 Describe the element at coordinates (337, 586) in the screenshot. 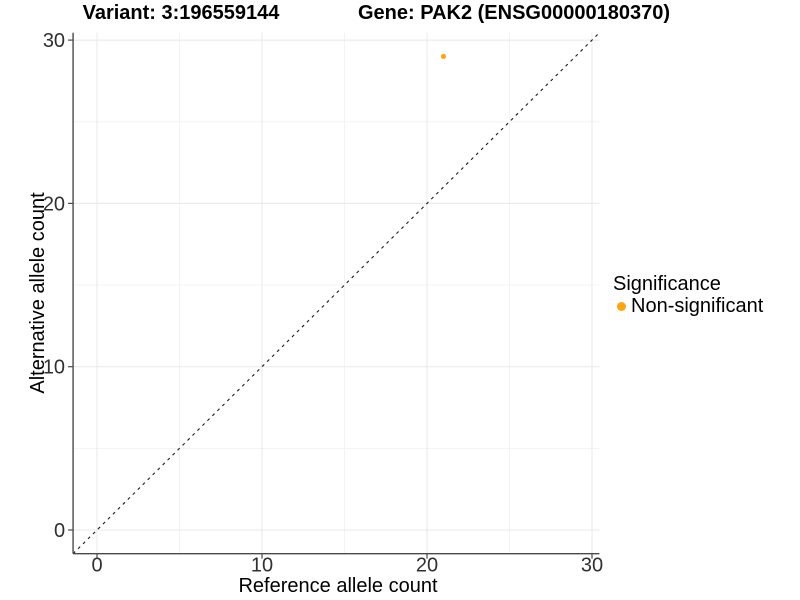

I see `x-axis-title: Reference allele count` at that location.